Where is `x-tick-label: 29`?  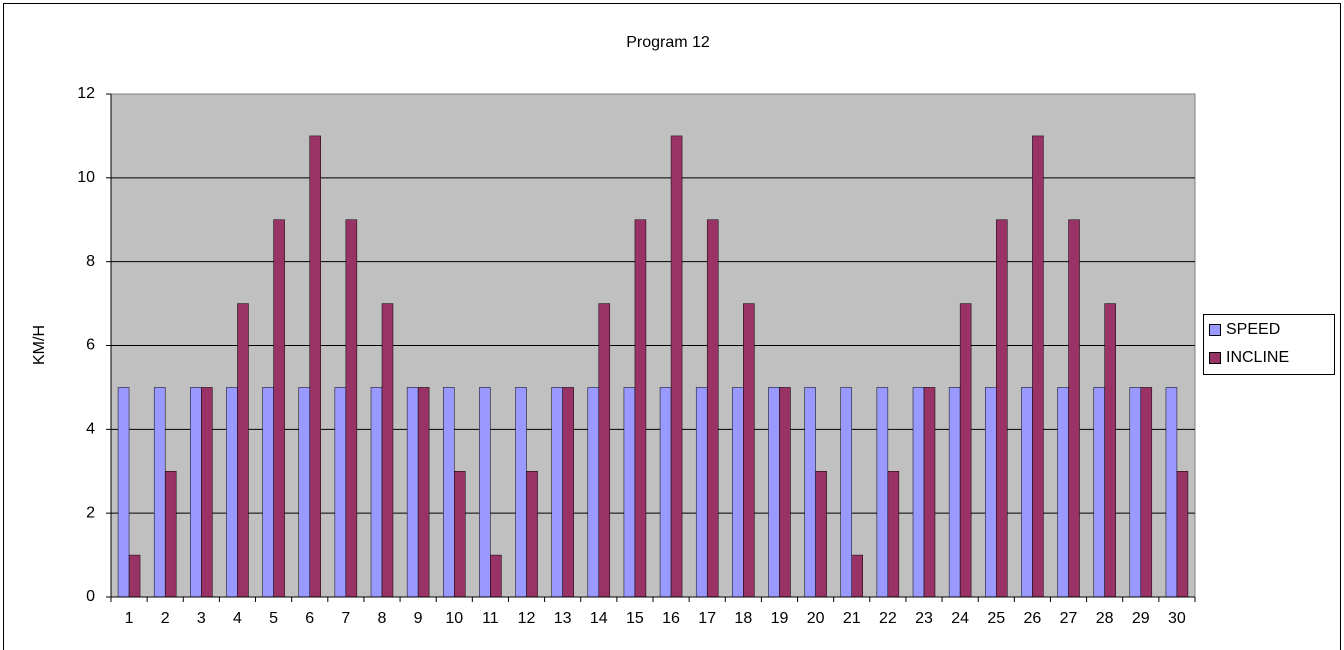
x-tick-label: 29 is located at coordinates (1141, 618).